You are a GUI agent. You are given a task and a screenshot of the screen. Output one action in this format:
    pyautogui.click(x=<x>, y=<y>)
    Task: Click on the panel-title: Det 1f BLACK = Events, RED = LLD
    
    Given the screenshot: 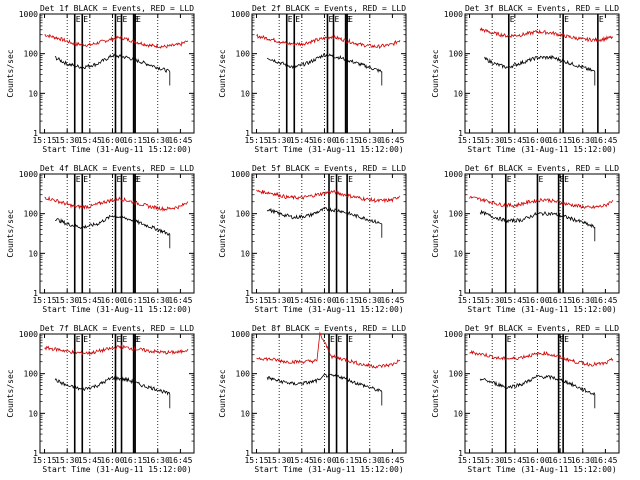 What is the action you would take?
    pyautogui.click(x=117, y=8)
    